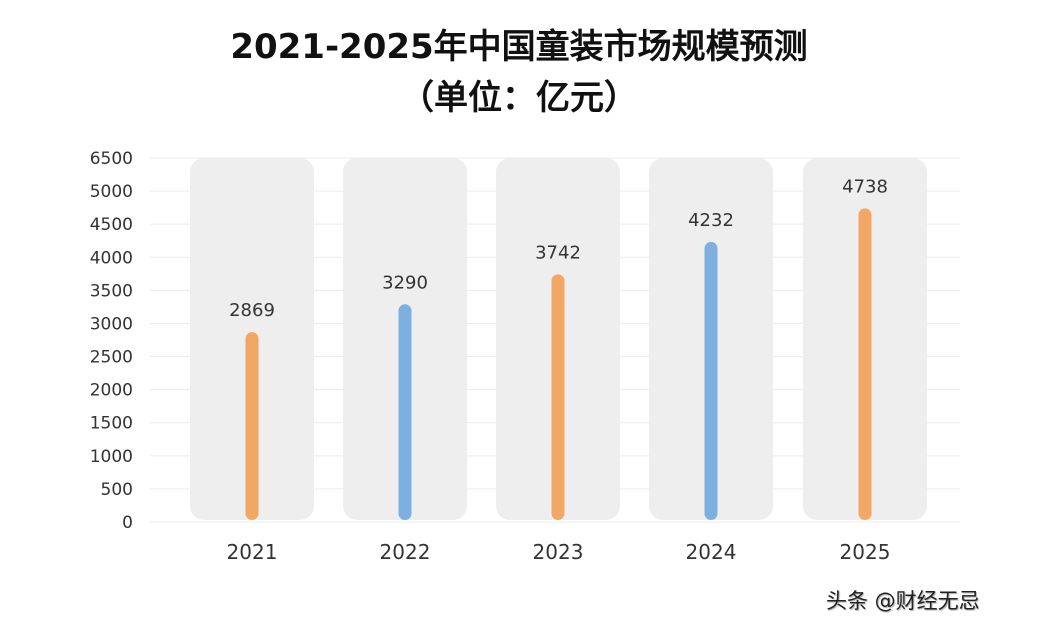 The width and height of the screenshot is (1038, 629). Describe the element at coordinates (117, 490) in the screenshot. I see `y-tick-label: 500` at that location.